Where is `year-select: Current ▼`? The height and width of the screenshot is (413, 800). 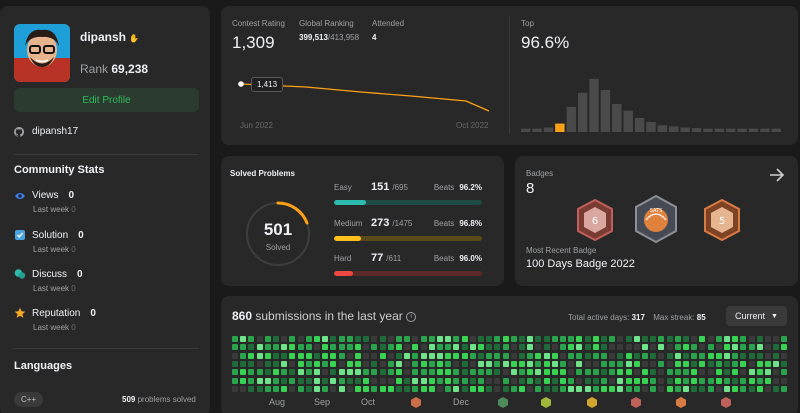 year-select: Current ▼ is located at coordinates (756, 316).